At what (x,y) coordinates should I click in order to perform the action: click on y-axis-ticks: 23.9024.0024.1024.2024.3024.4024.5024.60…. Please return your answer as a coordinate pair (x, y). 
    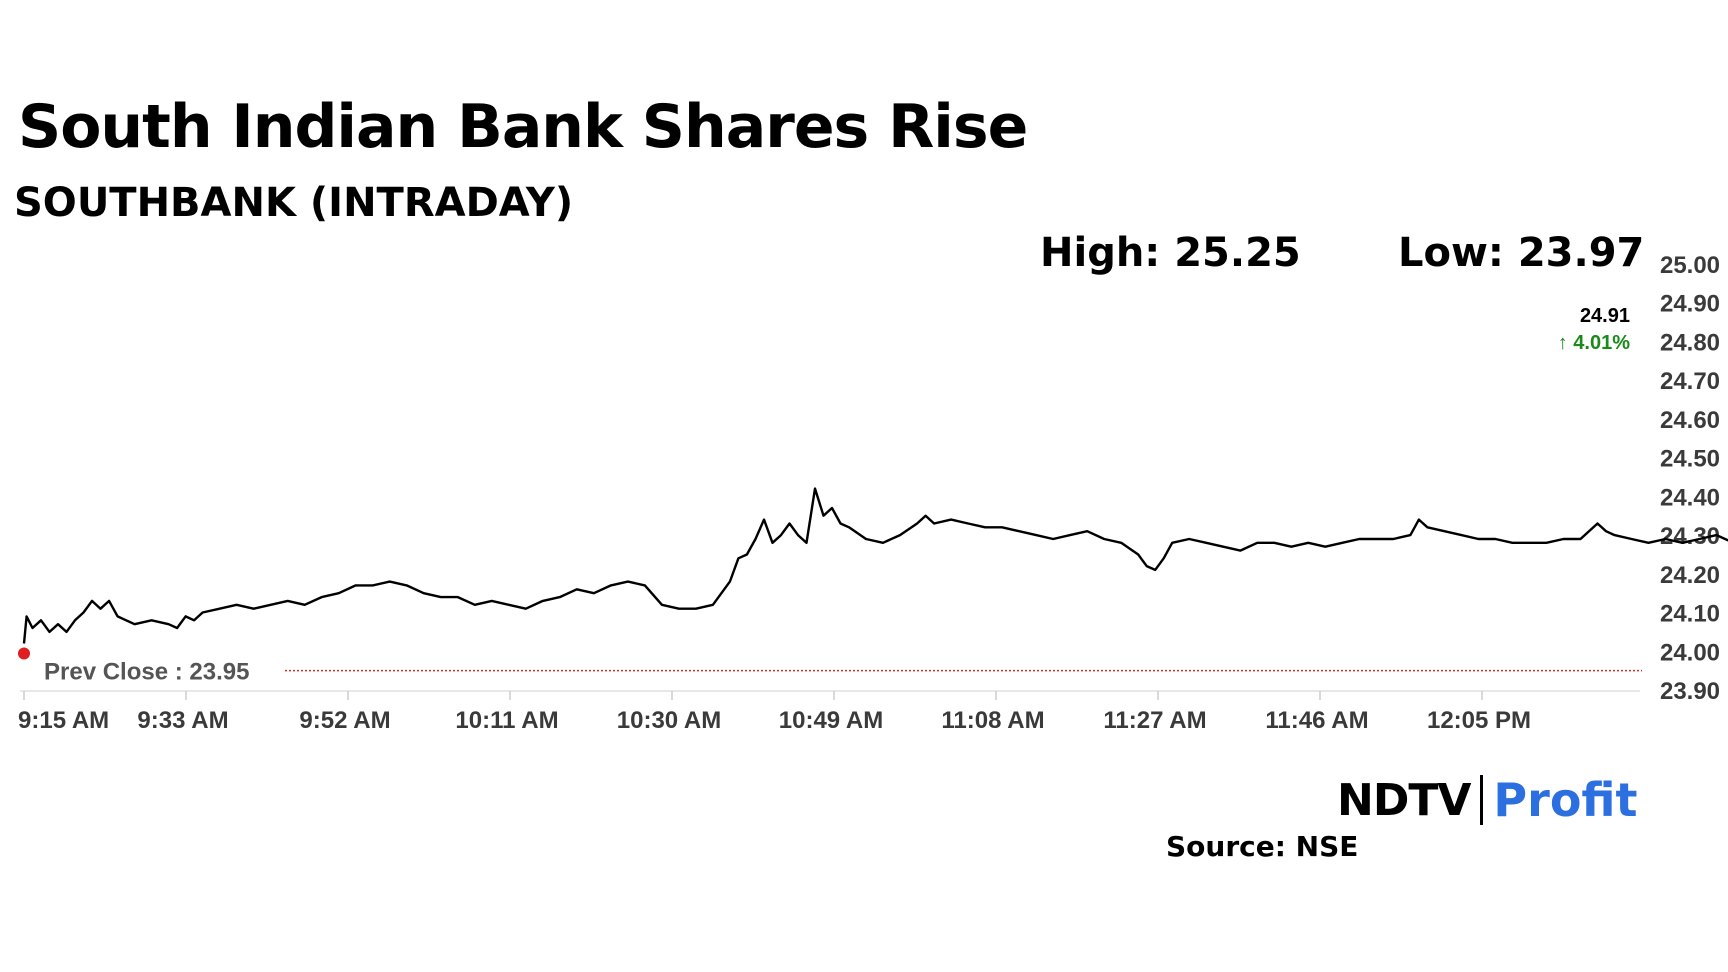
    Looking at the image, I should click on (1690, 478).